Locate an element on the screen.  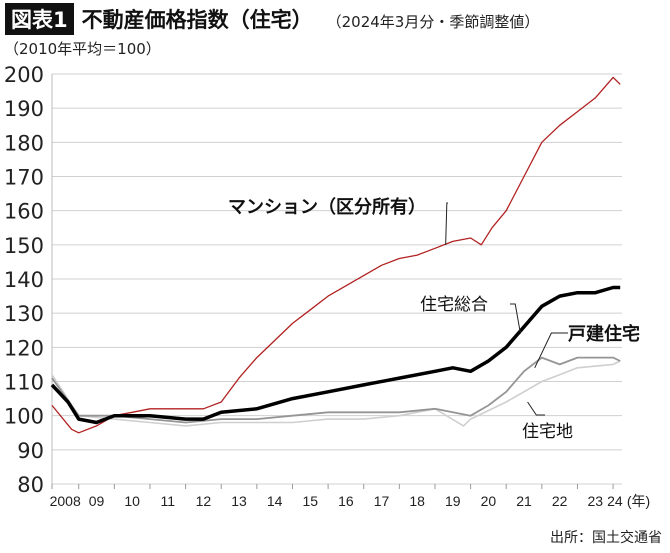
chart-title: 図表1 不動産価格指数（住宅） （2024年3月分・季節調整値） is located at coordinates (272, 19).